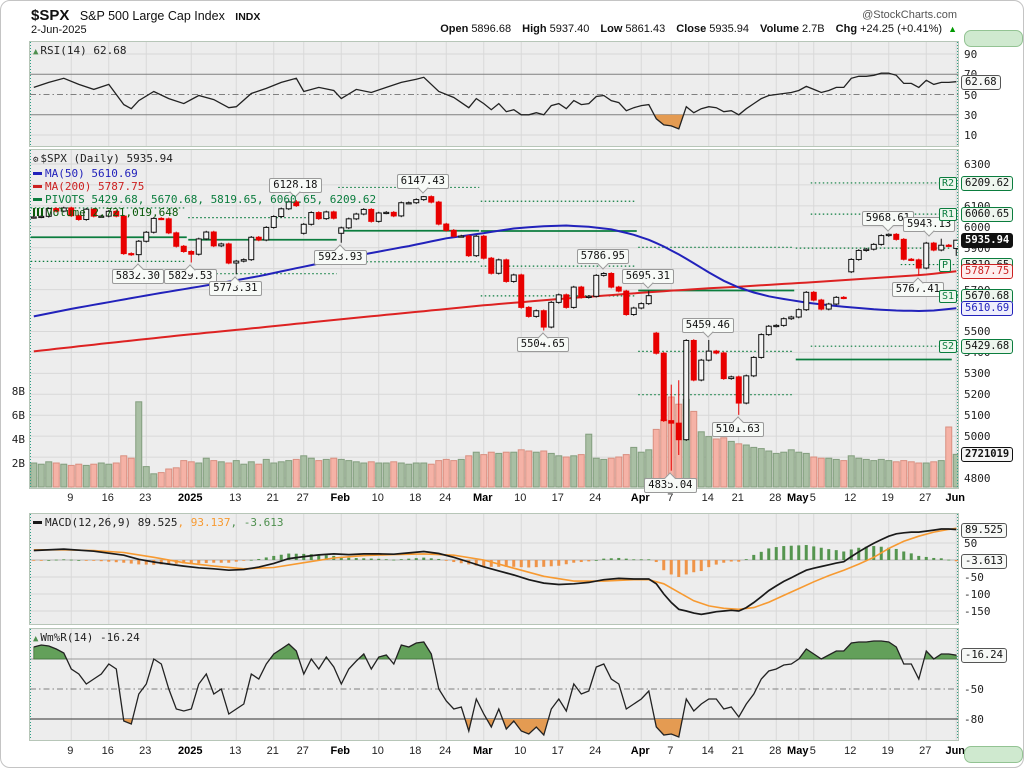 Image resolution: width=1024 pixels, height=768 pixels. What do you see at coordinates (901, 29) in the screenshot?
I see `chg-value: +24.25 (+0.41%)` at bounding box center [901, 29].